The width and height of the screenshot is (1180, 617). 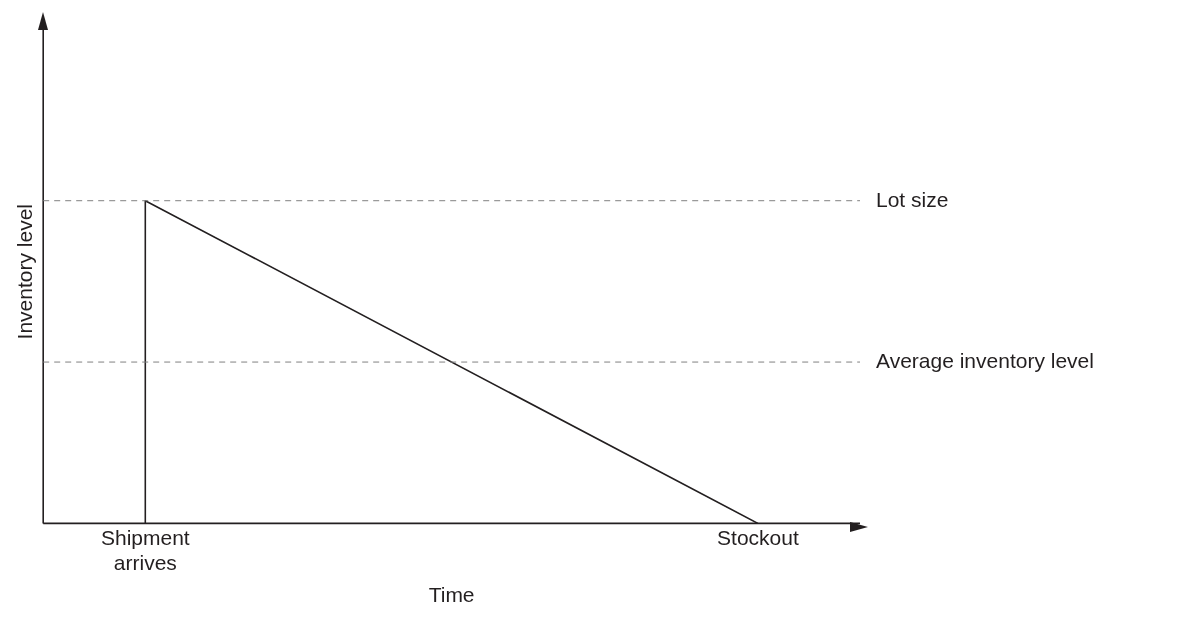 What do you see at coordinates (985, 360) in the screenshot?
I see `ref-line-label: Average inventory level` at bounding box center [985, 360].